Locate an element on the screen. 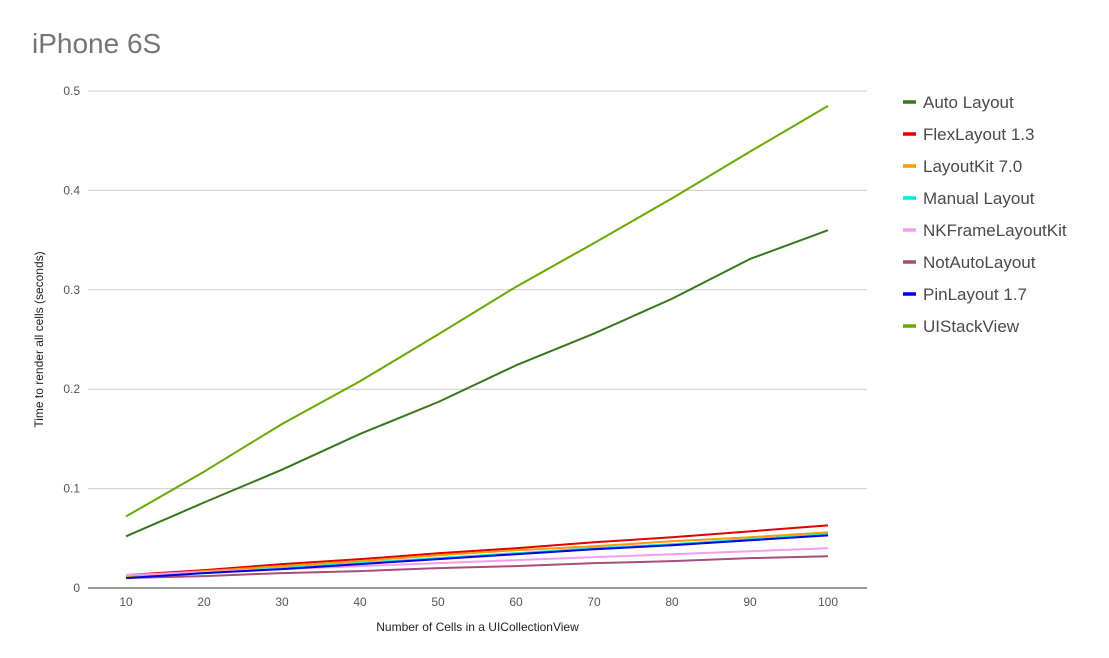  x-tick-label: 100 is located at coordinates (828, 602).